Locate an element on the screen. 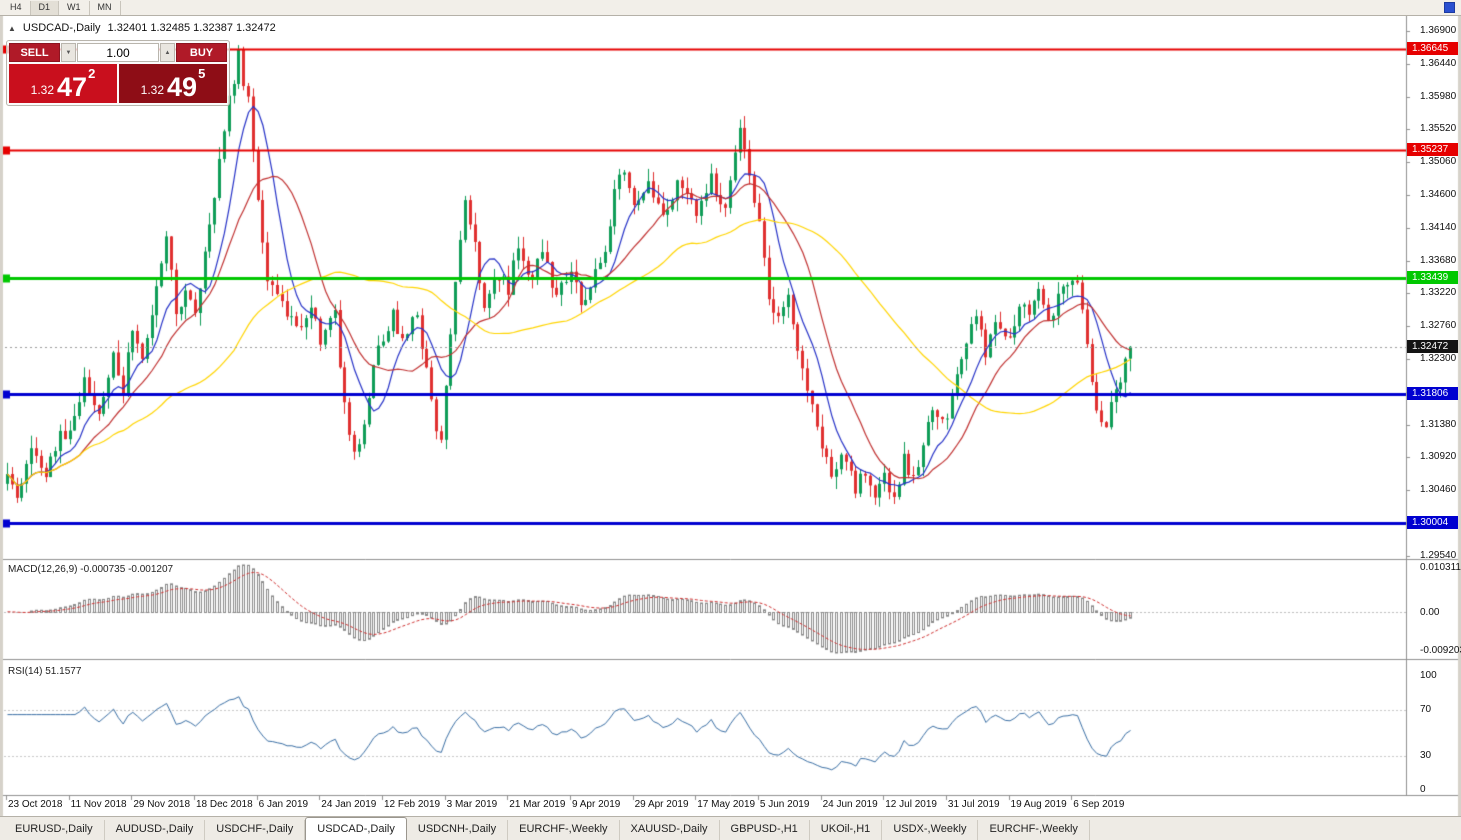 This screenshot has height=840, width=1461. volume-input is located at coordinates (118, 52).